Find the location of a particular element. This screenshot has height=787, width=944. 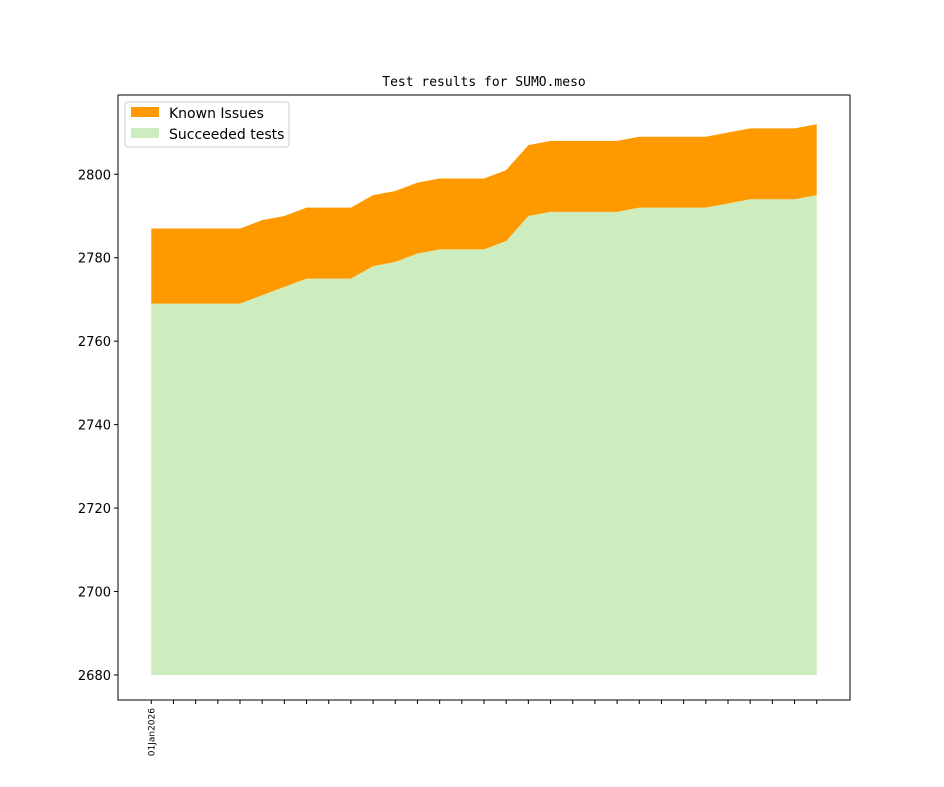

legend-box is located at coordinates (207, 124).